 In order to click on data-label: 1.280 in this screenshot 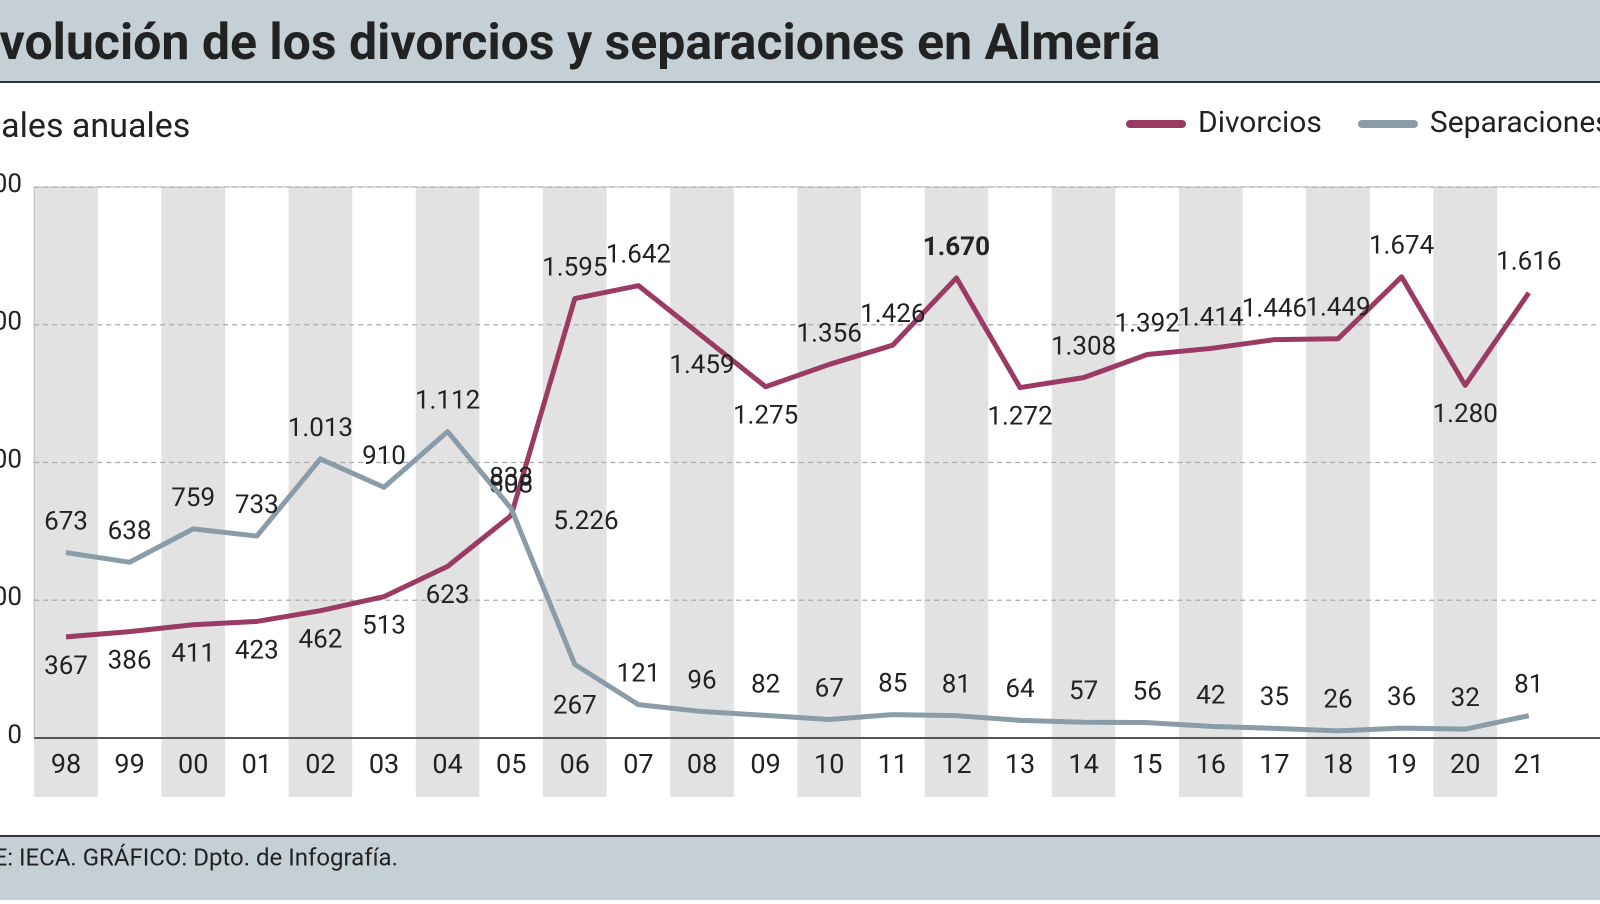, I will do `click(1465, 414)`.